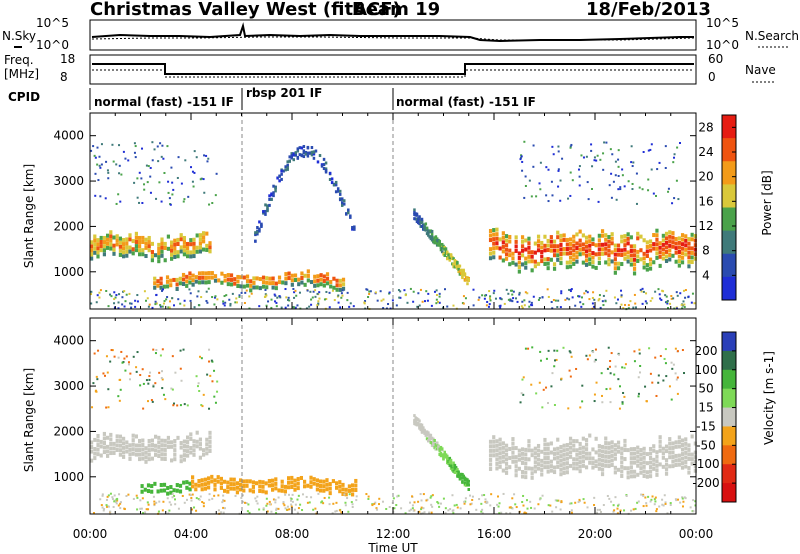 This screenshot has width=800, height=554. What do you see at coordinates (769, 398) in the screenshot?
I see `velocity-colorbar-label: Velocity [m s-1]` at bounding box center [769, 398].